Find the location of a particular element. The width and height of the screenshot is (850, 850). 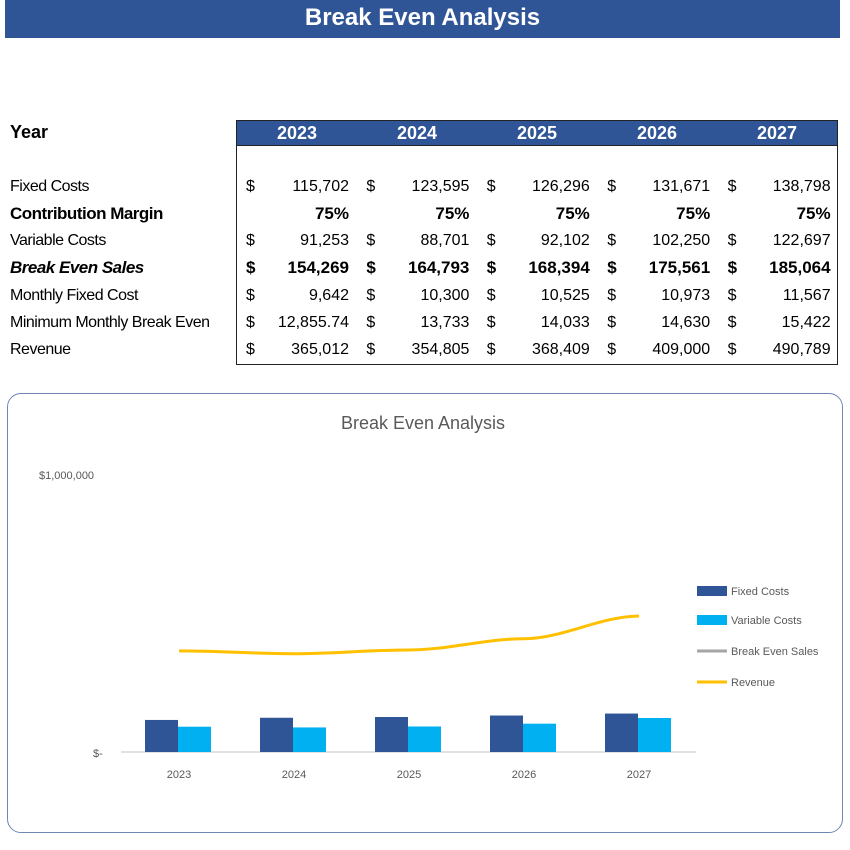

row-label: Minimum Monthly Break Even is located at coordinates (110, 322).